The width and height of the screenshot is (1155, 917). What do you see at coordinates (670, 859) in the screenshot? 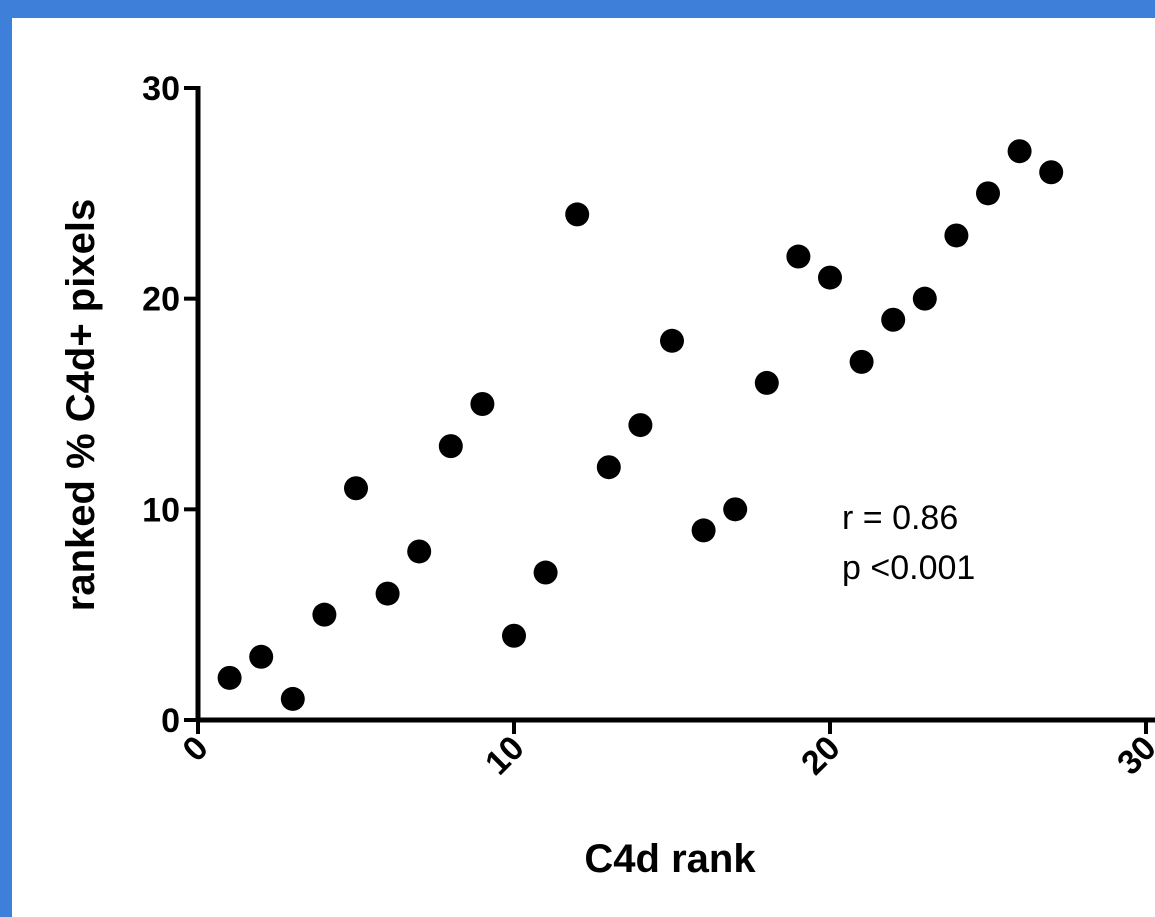
I see `x-axis-title: C4d rank` at bounding box center [670, 859].